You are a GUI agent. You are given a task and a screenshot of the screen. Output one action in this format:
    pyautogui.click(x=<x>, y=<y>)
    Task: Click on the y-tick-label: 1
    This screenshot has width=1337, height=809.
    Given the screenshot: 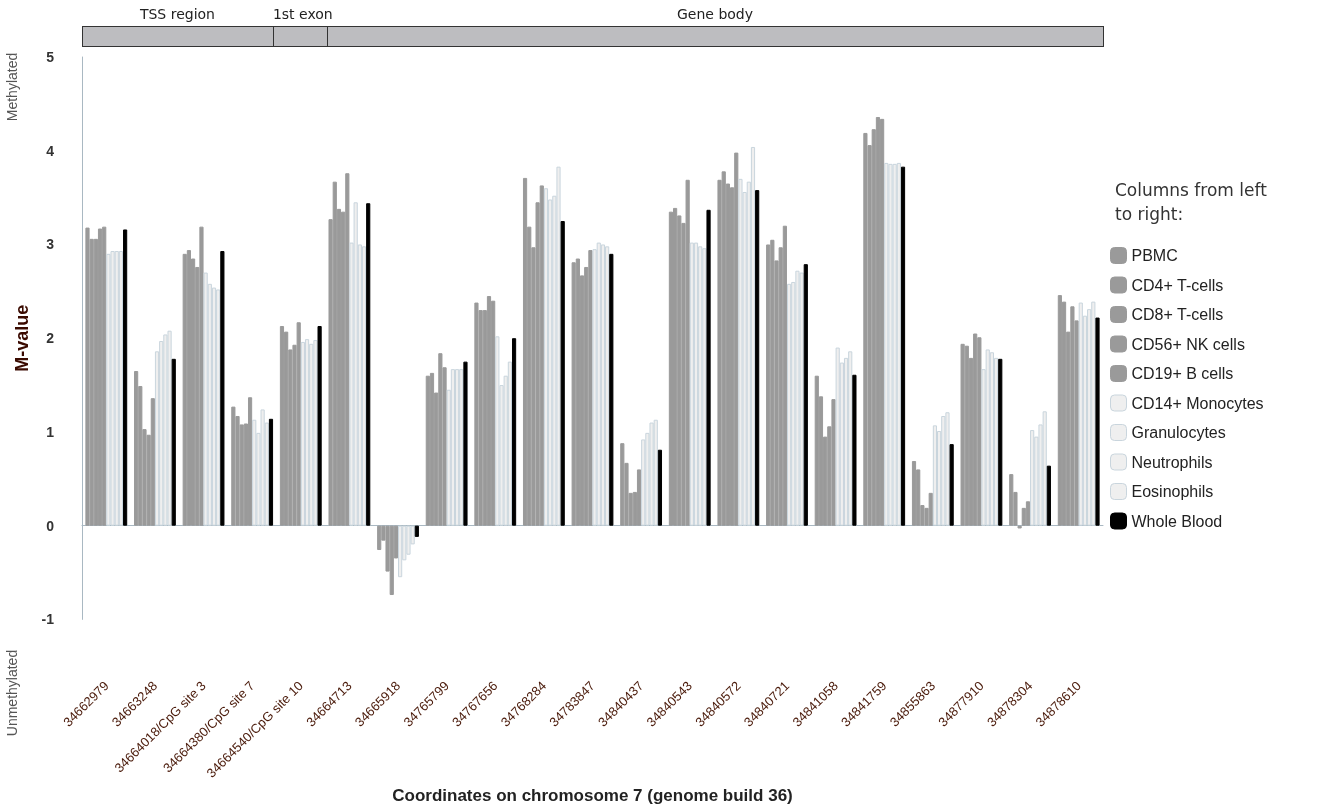 What is the action you would take?
    pyautogui.click(x=50, y=431)
    